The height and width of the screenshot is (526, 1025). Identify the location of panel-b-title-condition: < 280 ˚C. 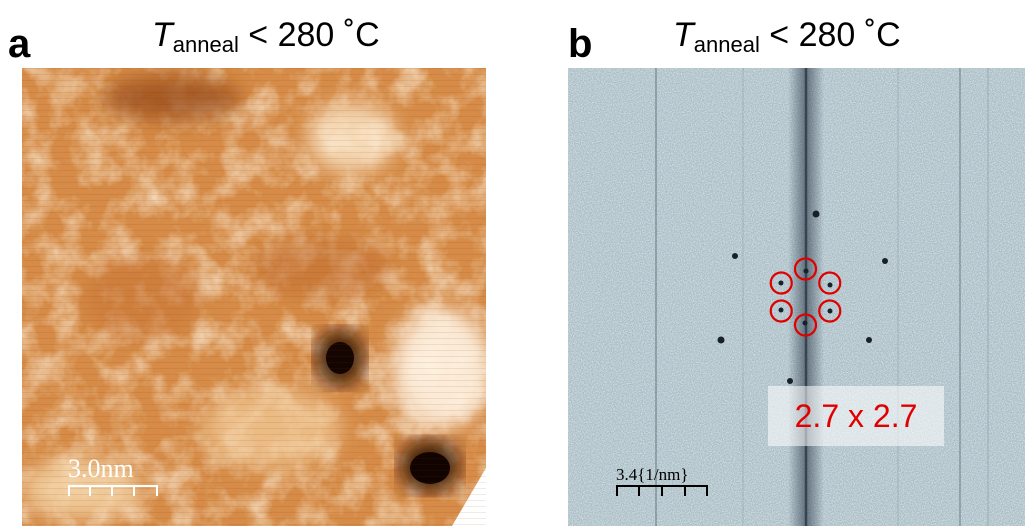
(830, 35).